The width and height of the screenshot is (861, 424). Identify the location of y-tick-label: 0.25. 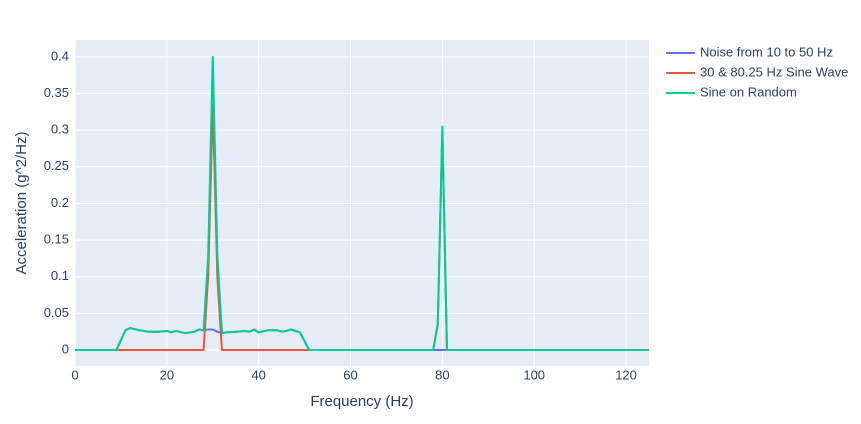
(56, 165).